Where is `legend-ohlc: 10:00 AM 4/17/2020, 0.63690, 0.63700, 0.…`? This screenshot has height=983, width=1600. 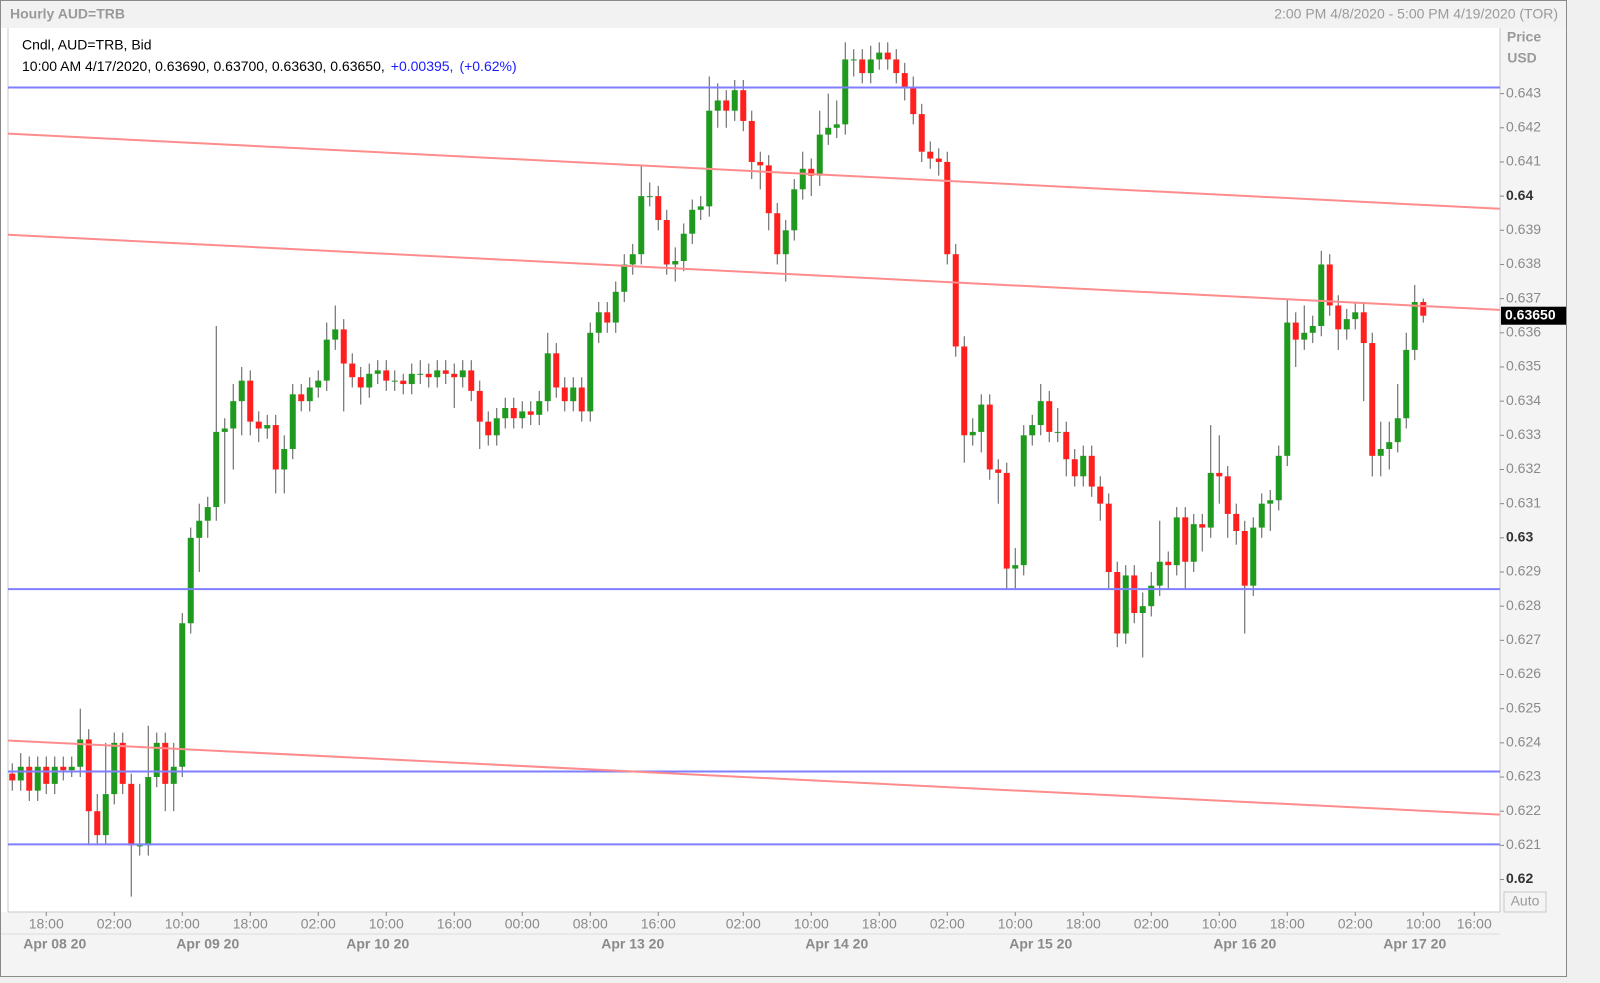
legend-ohlc: 10:00 AM 4/17/2020, 0.63690, 0.63700, 0.… is located at coordinates (203, 66).